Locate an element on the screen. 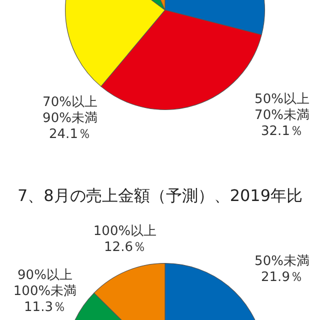  data-label: 32.1％ is located at coordinates (282, 131).